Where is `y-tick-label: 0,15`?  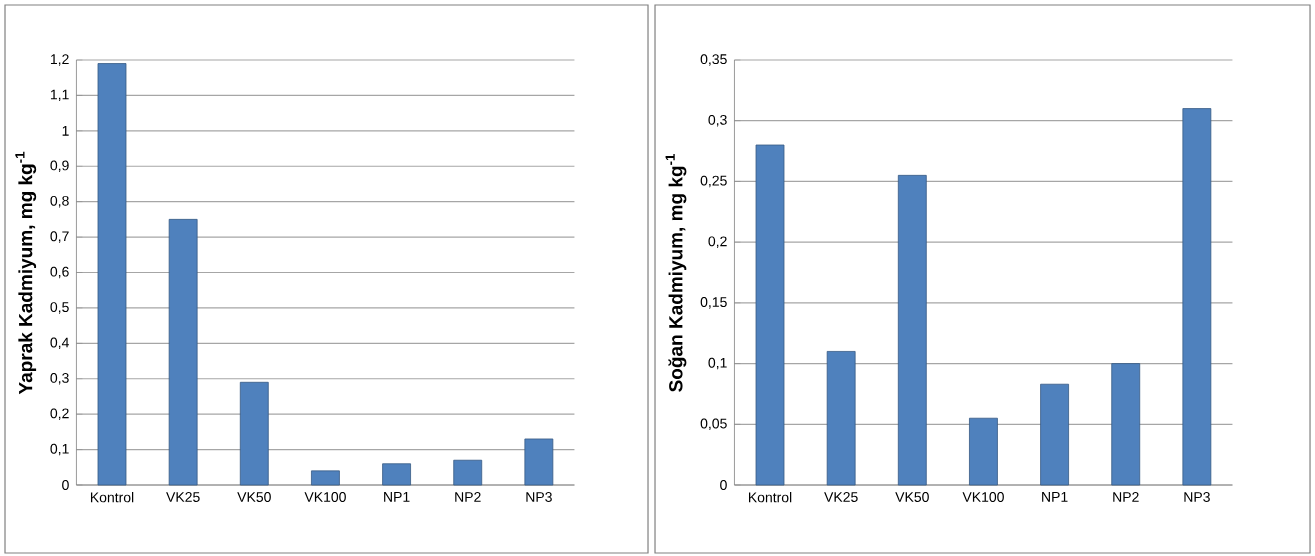 y-tick-label: 0,15 is located at coordinates (713, 303).